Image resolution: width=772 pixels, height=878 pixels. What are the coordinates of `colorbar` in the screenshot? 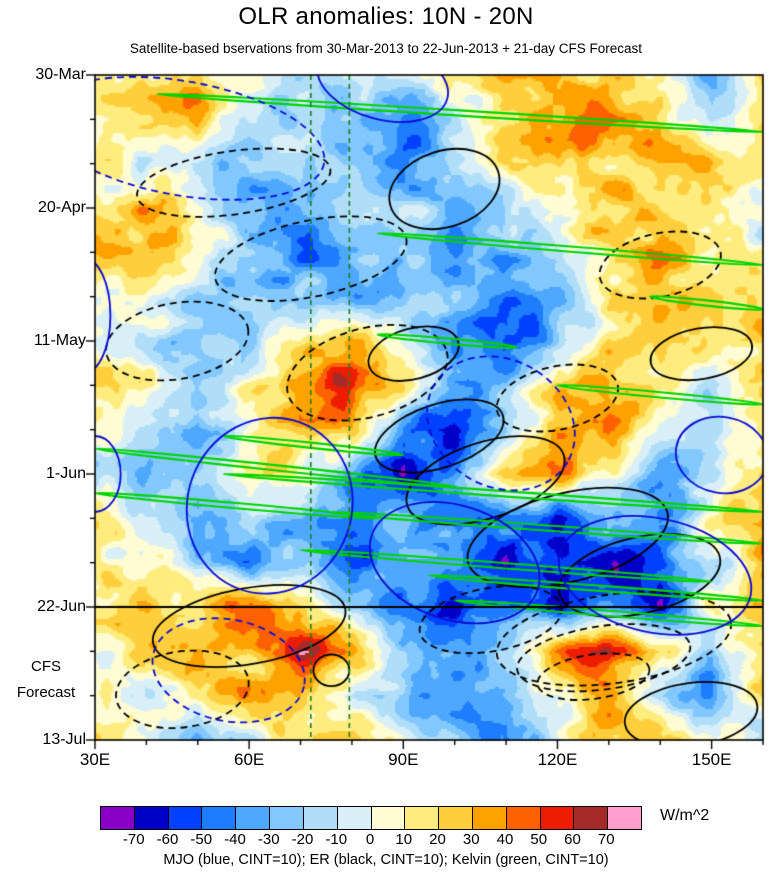 It's located at (371, 818).